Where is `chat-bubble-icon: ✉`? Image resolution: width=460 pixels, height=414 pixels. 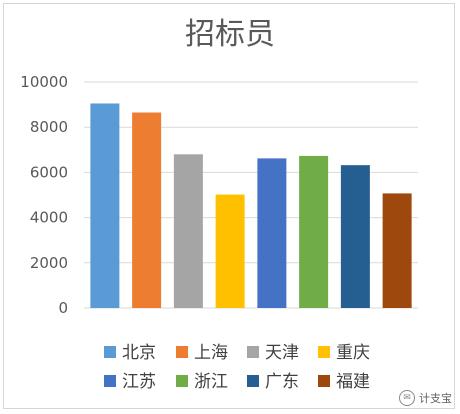 chat-bubble-icon: ✉ is located at coordinates (407, 398).